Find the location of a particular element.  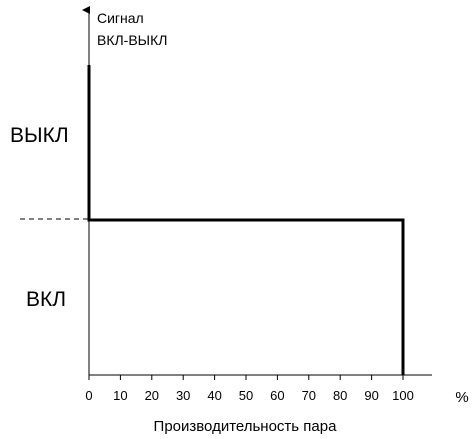

state-label-off: ВЫКЛ is located at coordinates (39, 135).